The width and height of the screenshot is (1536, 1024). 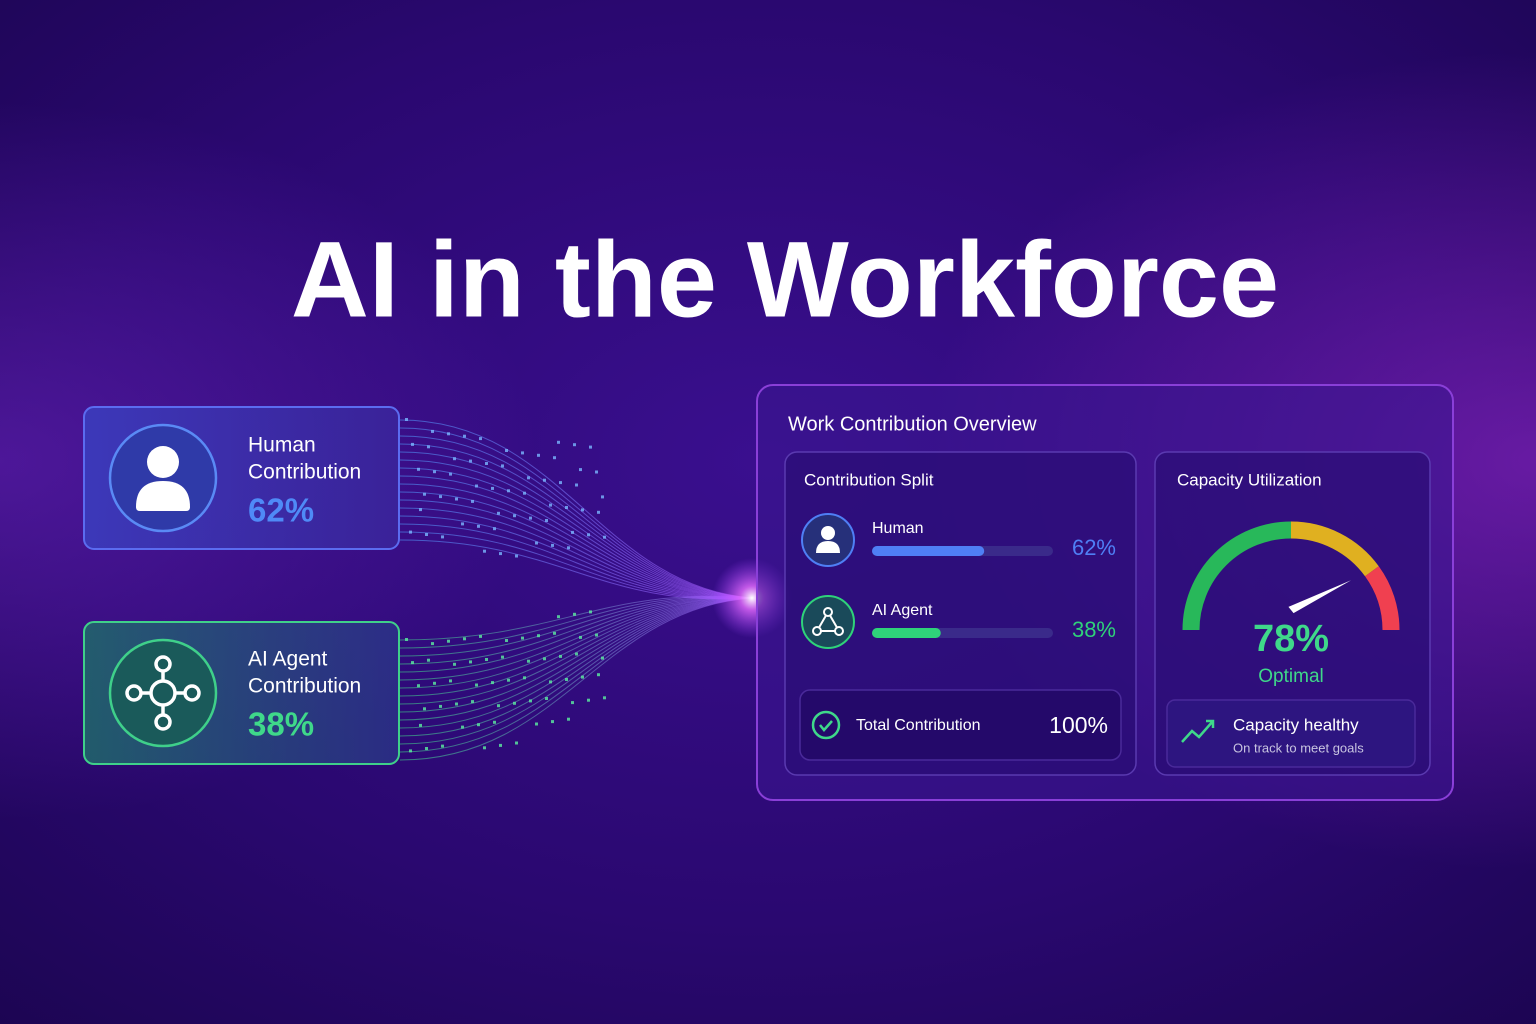 What do you see at coordinates (1094, 629) in the screenshot?
I see `row-value: 38%` at bounding box center [1094, 629].